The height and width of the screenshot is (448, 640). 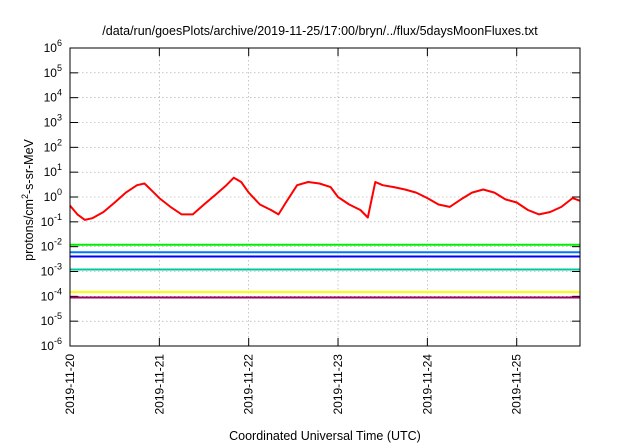 I want to click on x-tick-label: 2019-11-24, so click(x=427, y=384).